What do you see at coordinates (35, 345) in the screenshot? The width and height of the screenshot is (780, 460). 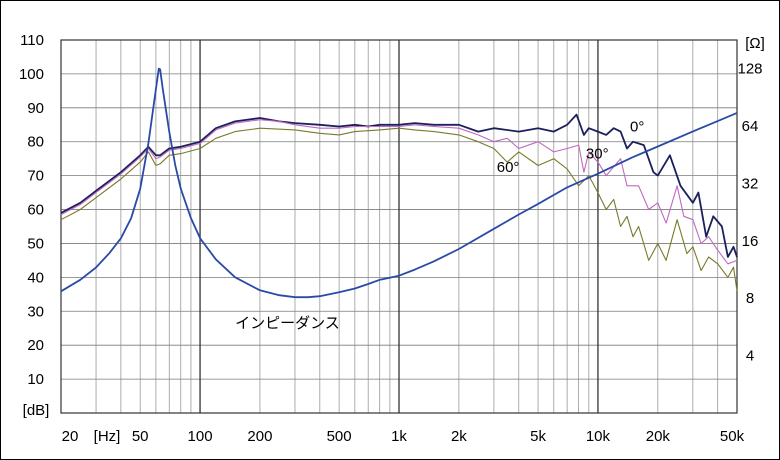 I see `y-tick-label: 20` at bounding box center [35, 345].